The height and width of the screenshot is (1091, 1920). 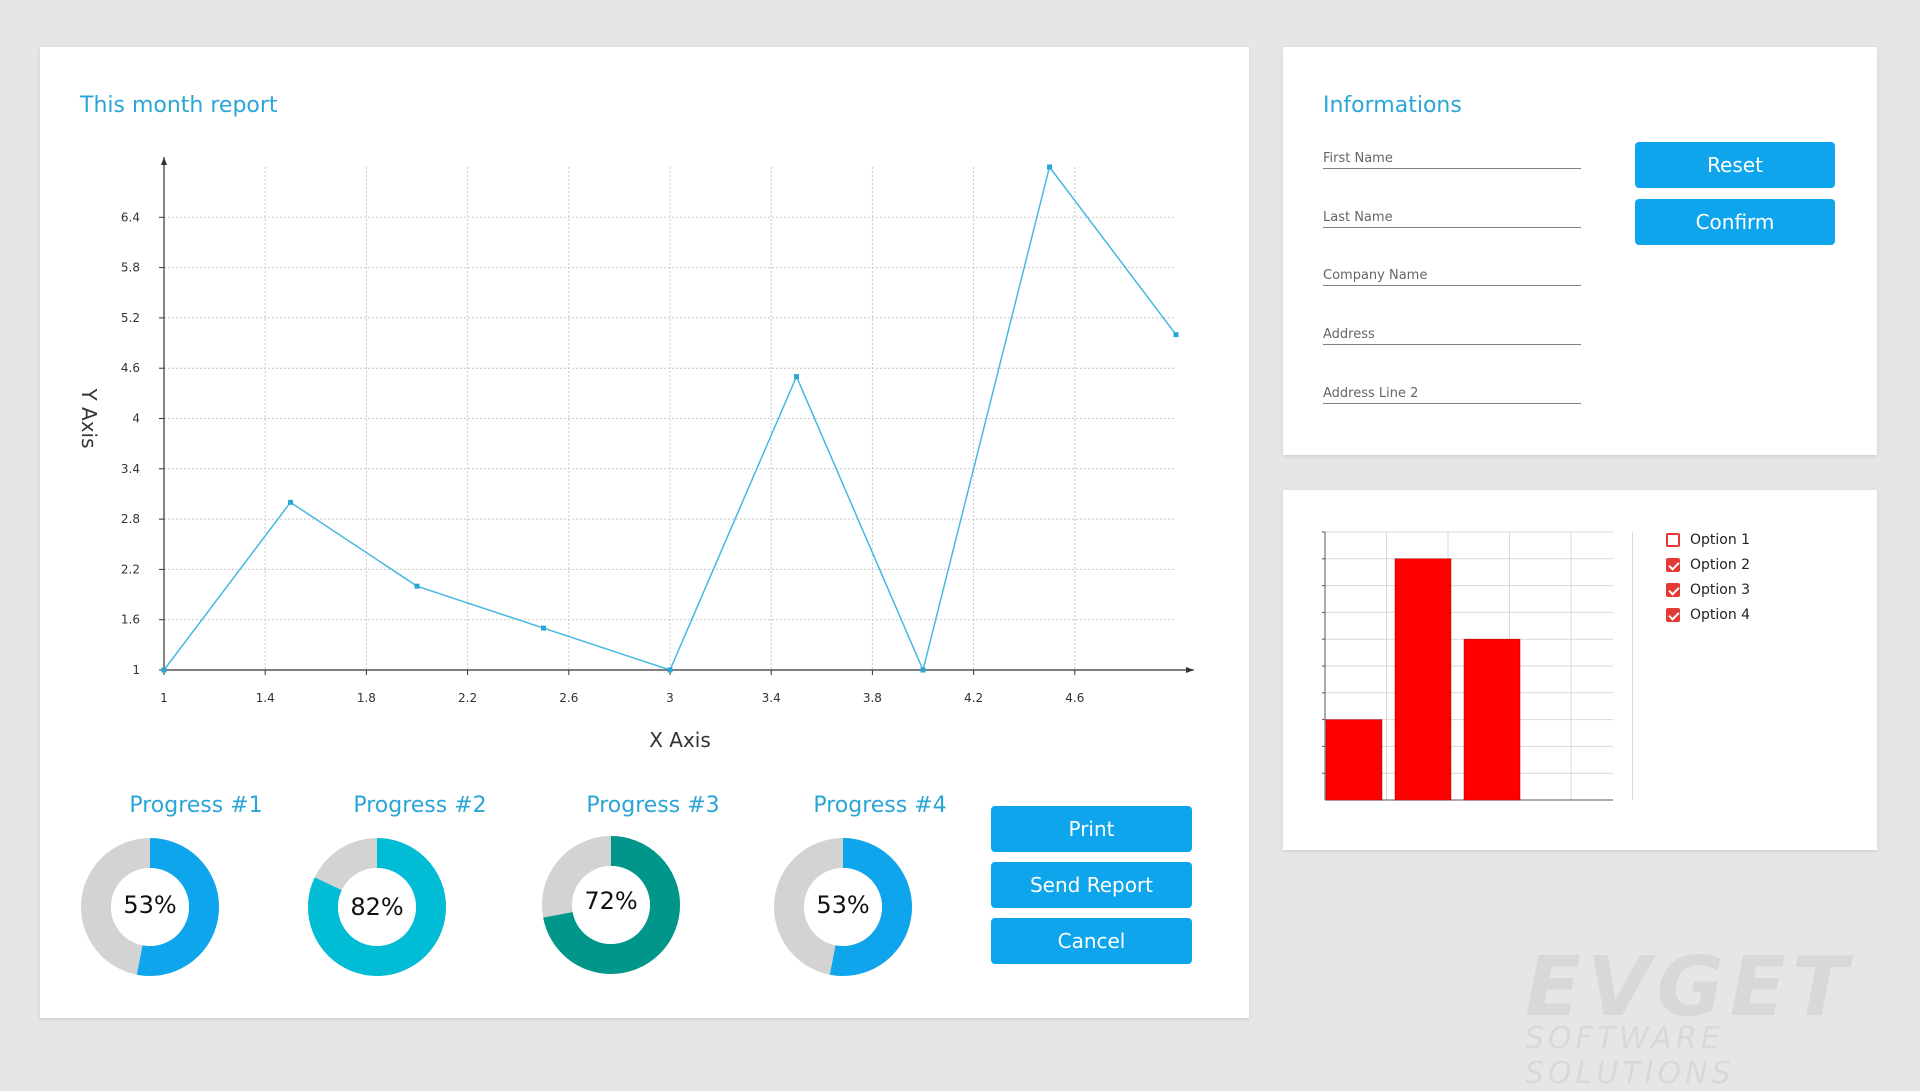 I want to click on cancel-button: Cancel, so click(x=1091, y=941).